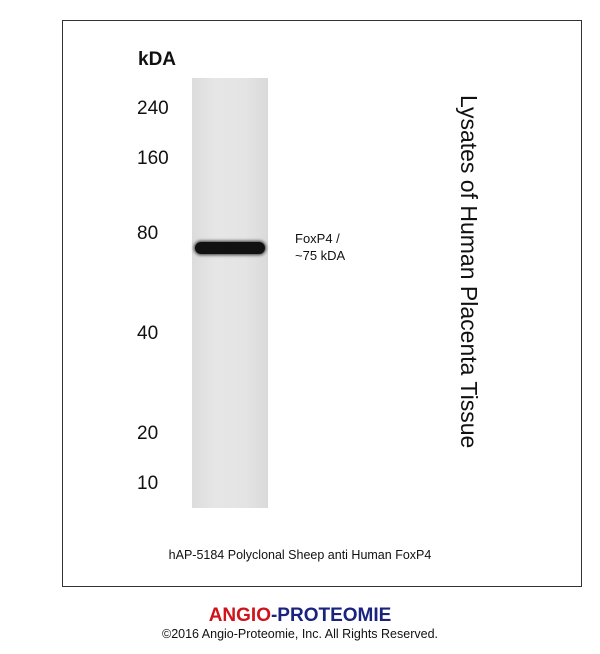 This screenshot has width=600, height=654. I want to click on marker-40: 40, so click(148, 333).